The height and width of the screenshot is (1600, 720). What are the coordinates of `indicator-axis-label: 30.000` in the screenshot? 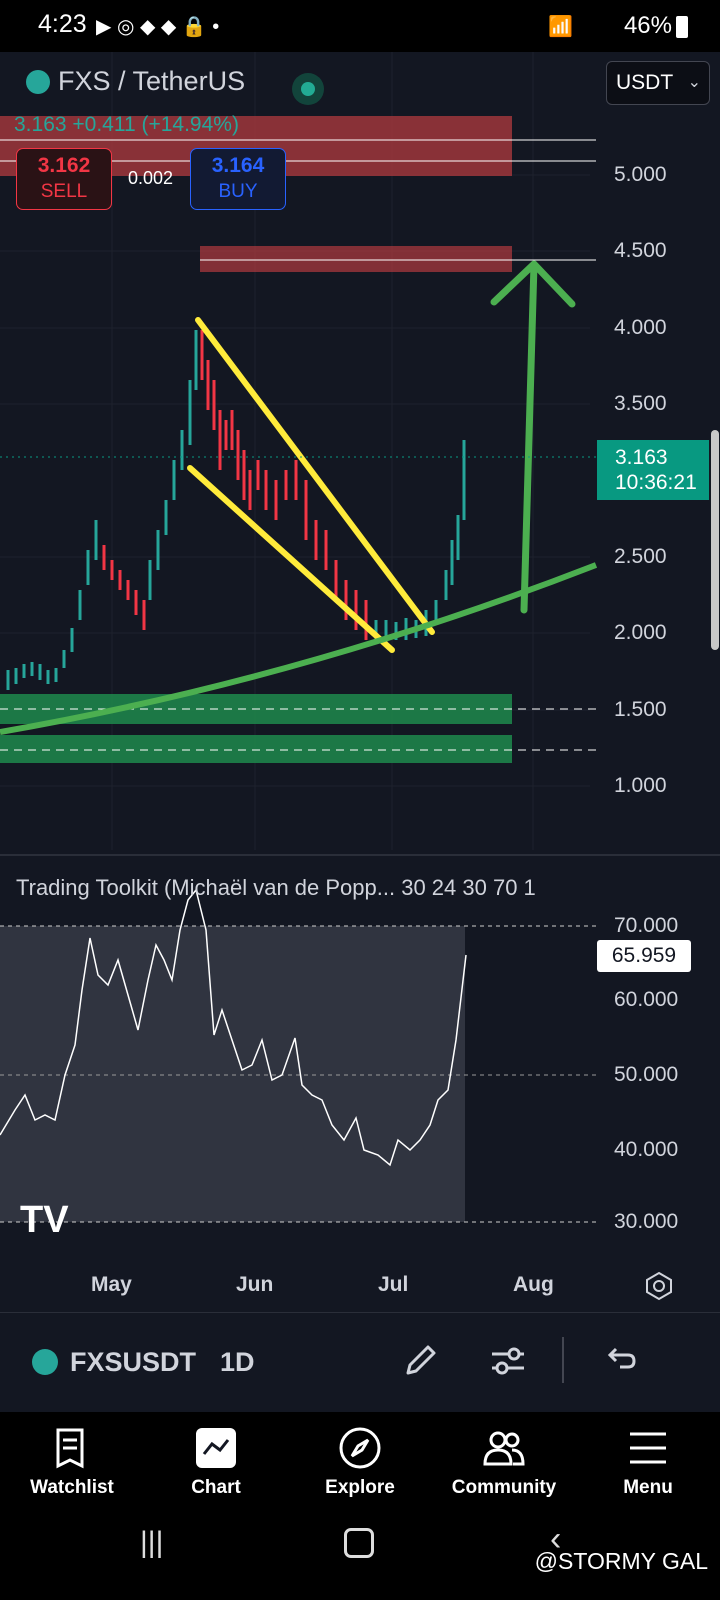 It's located at (646, 1221).